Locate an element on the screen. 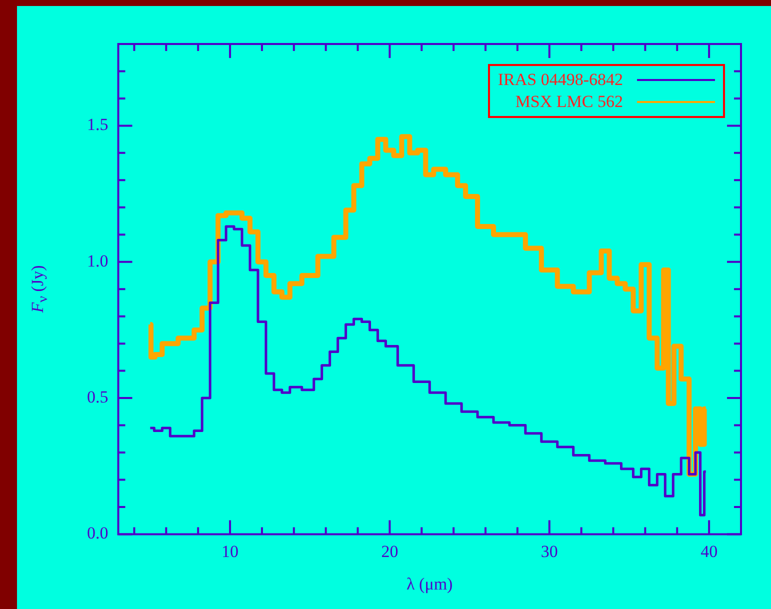  x-tick-label: 30 is located at coordinates (549, 551).